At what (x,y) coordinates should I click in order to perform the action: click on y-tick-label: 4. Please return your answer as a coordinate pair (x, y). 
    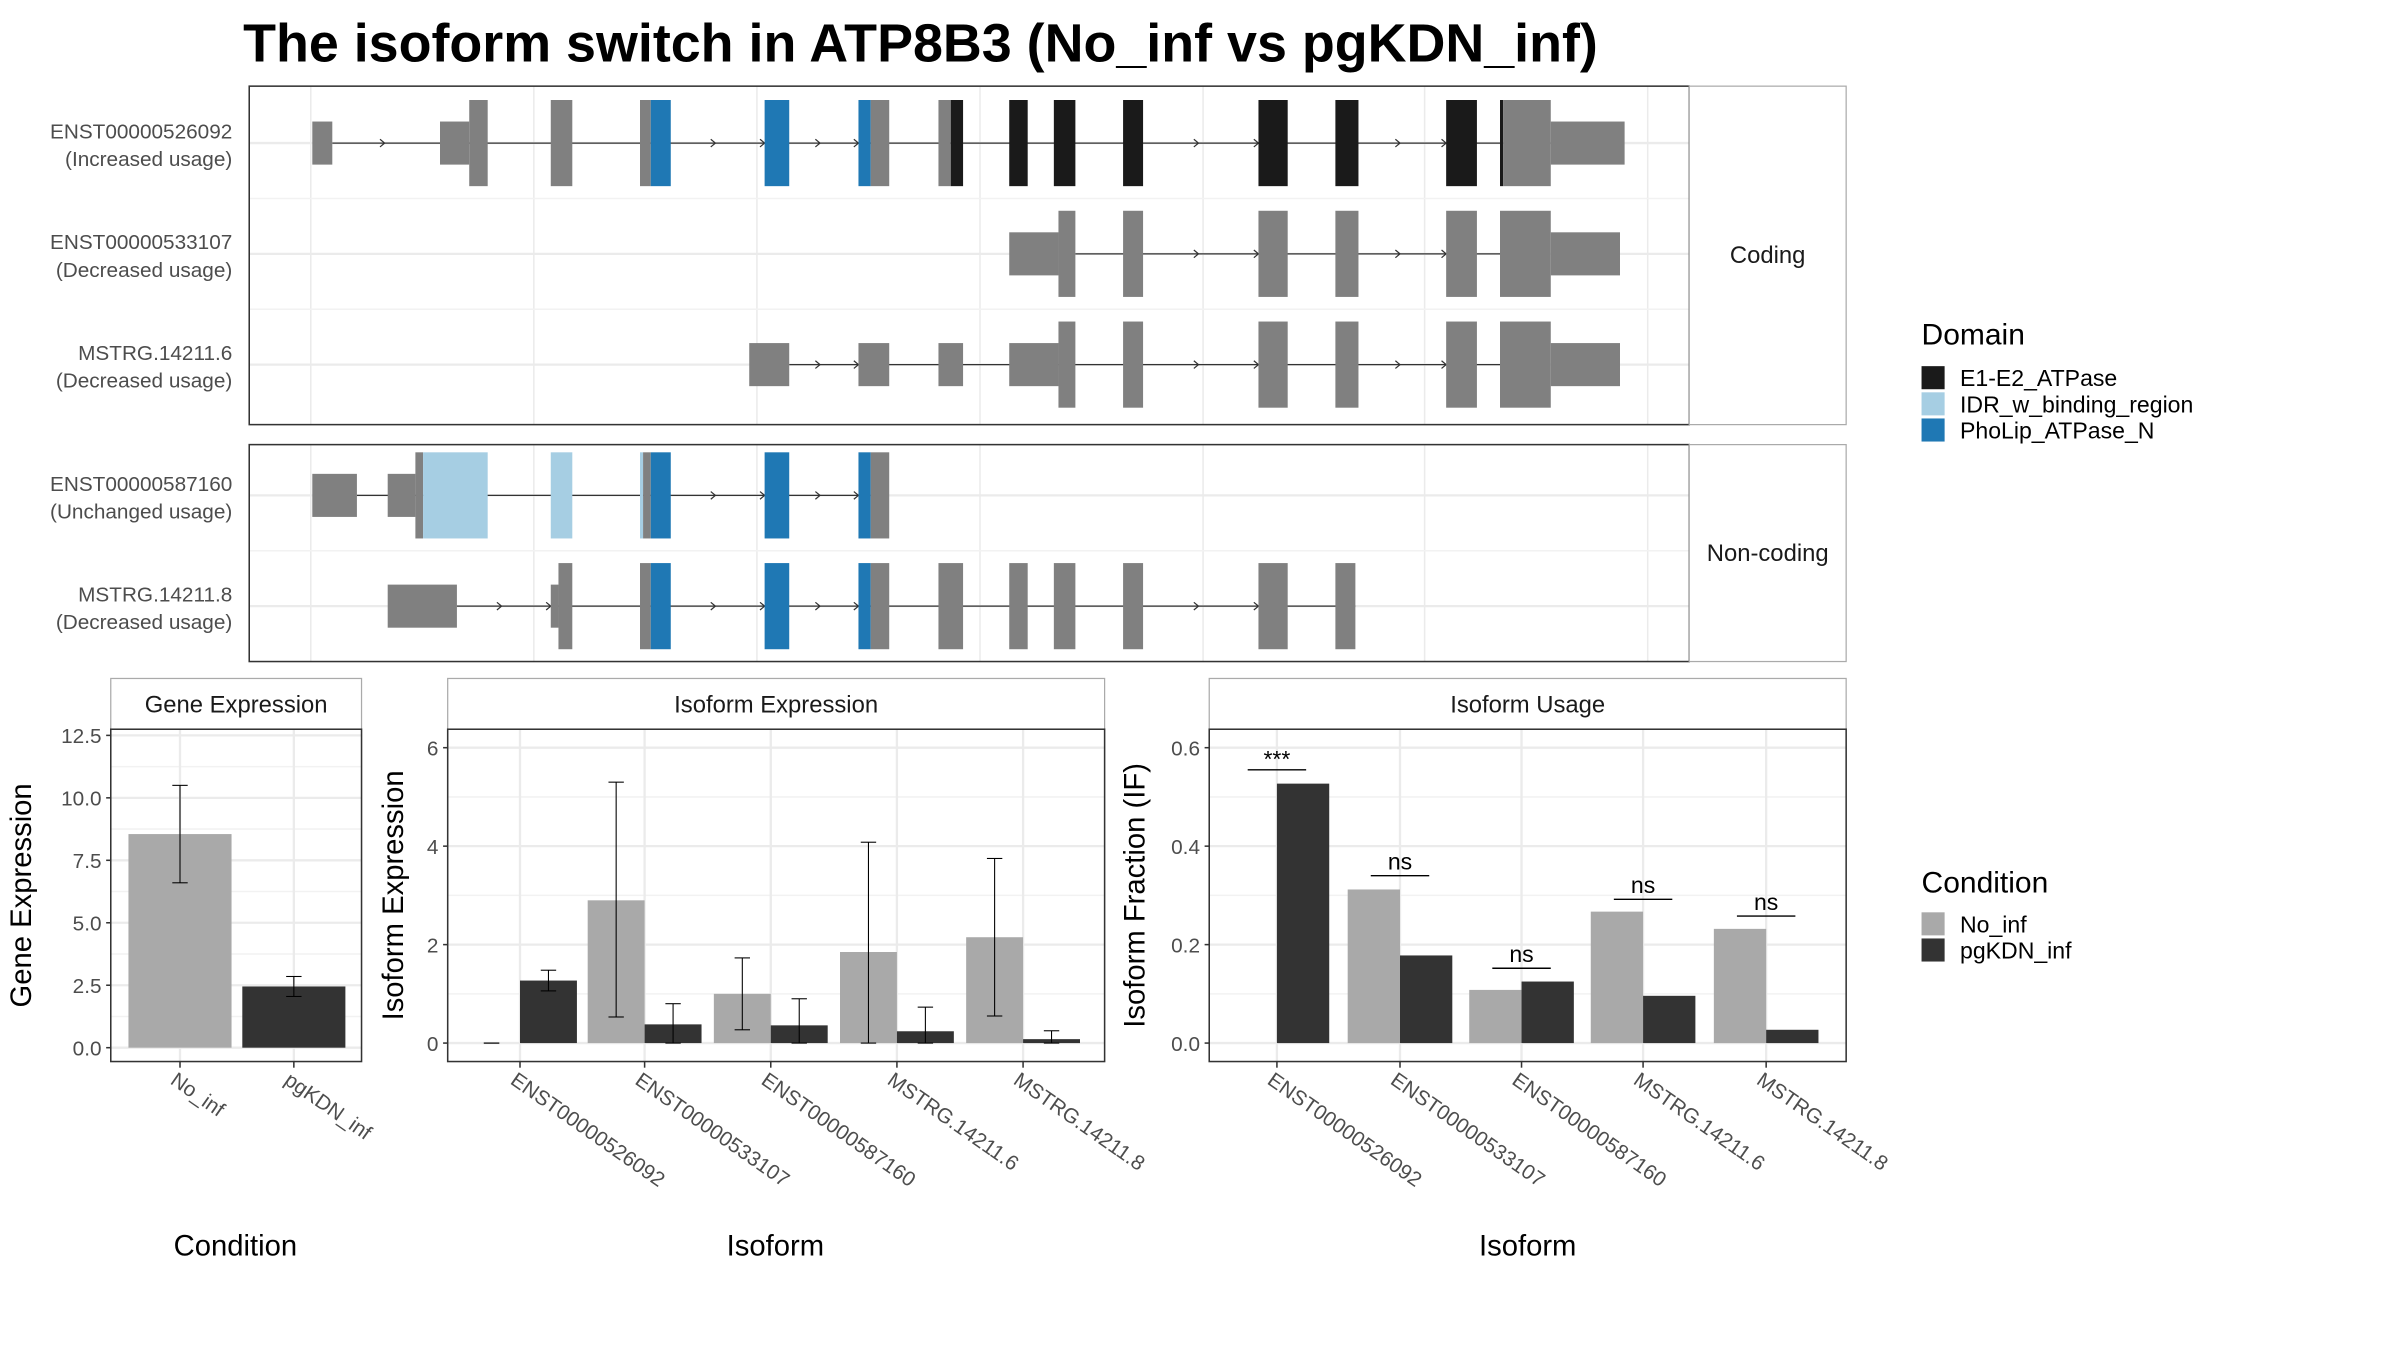
    Looking at the image, I should click on (433, 847).